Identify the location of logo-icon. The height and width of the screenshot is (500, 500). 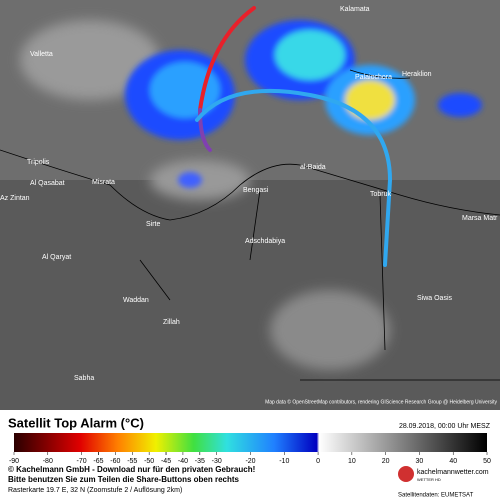
(406, 474).